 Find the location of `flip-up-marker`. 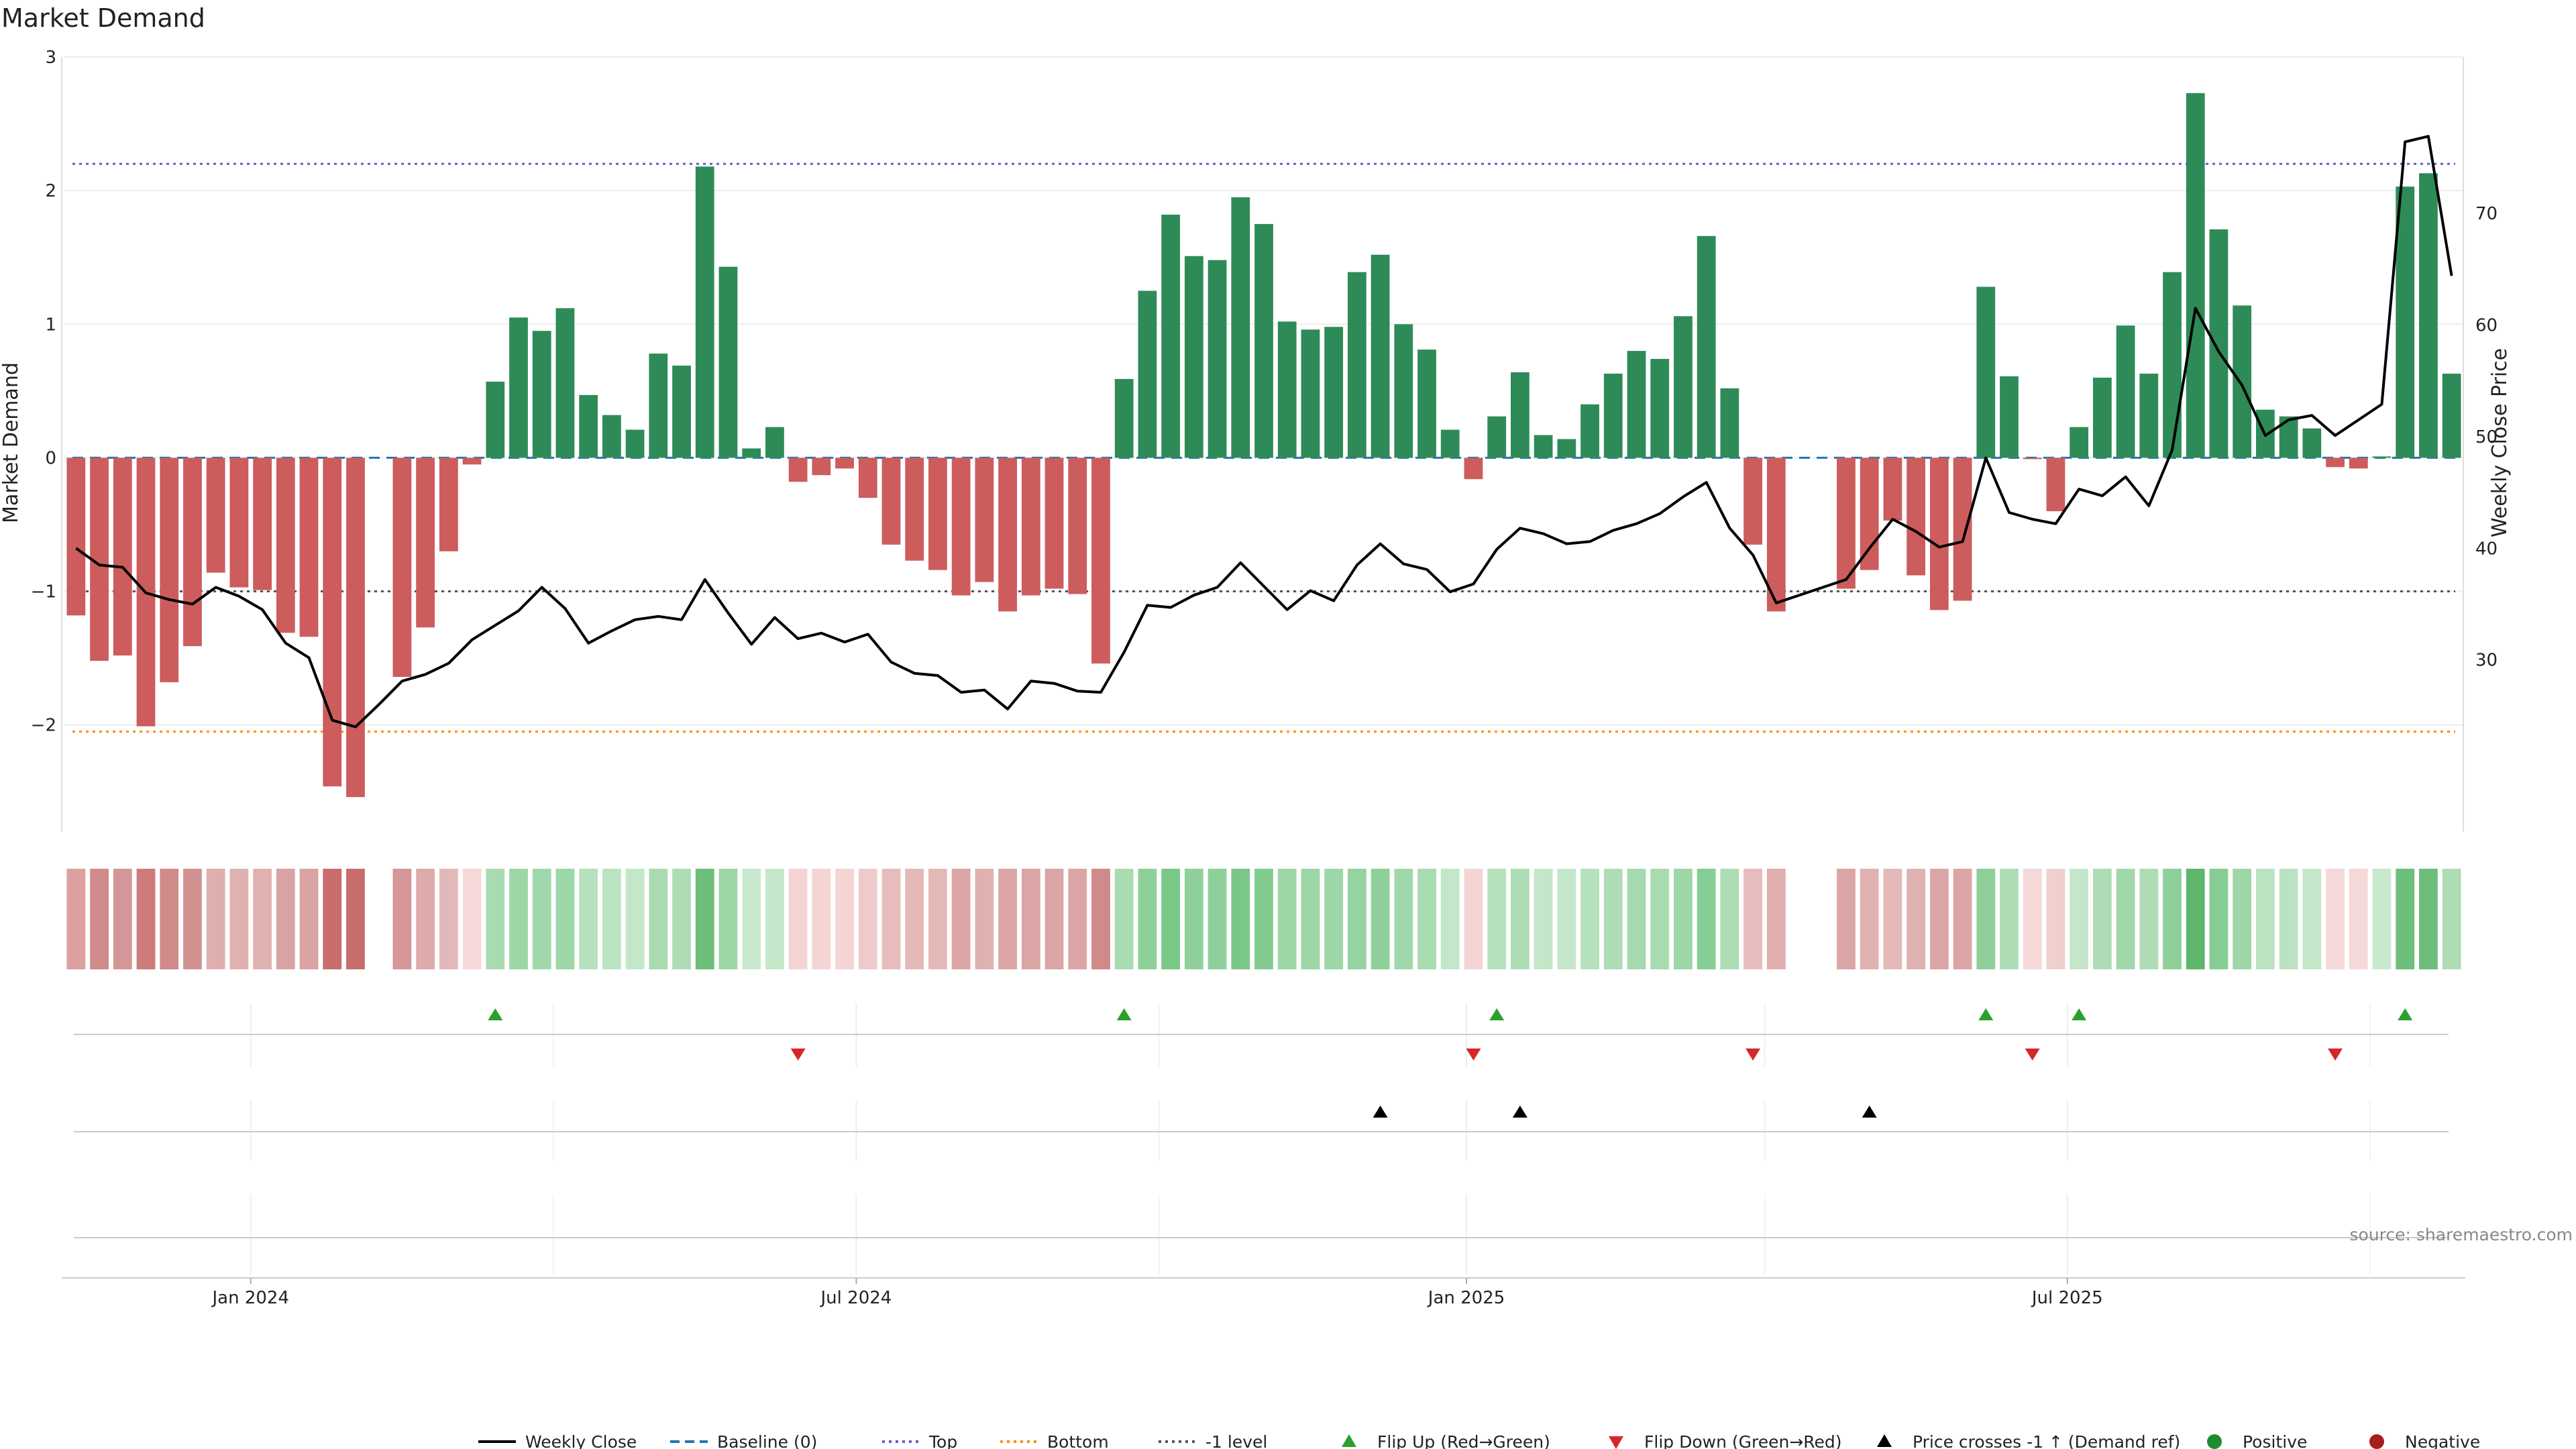

flip-up-marker is located at coordinates (1124, 1014).